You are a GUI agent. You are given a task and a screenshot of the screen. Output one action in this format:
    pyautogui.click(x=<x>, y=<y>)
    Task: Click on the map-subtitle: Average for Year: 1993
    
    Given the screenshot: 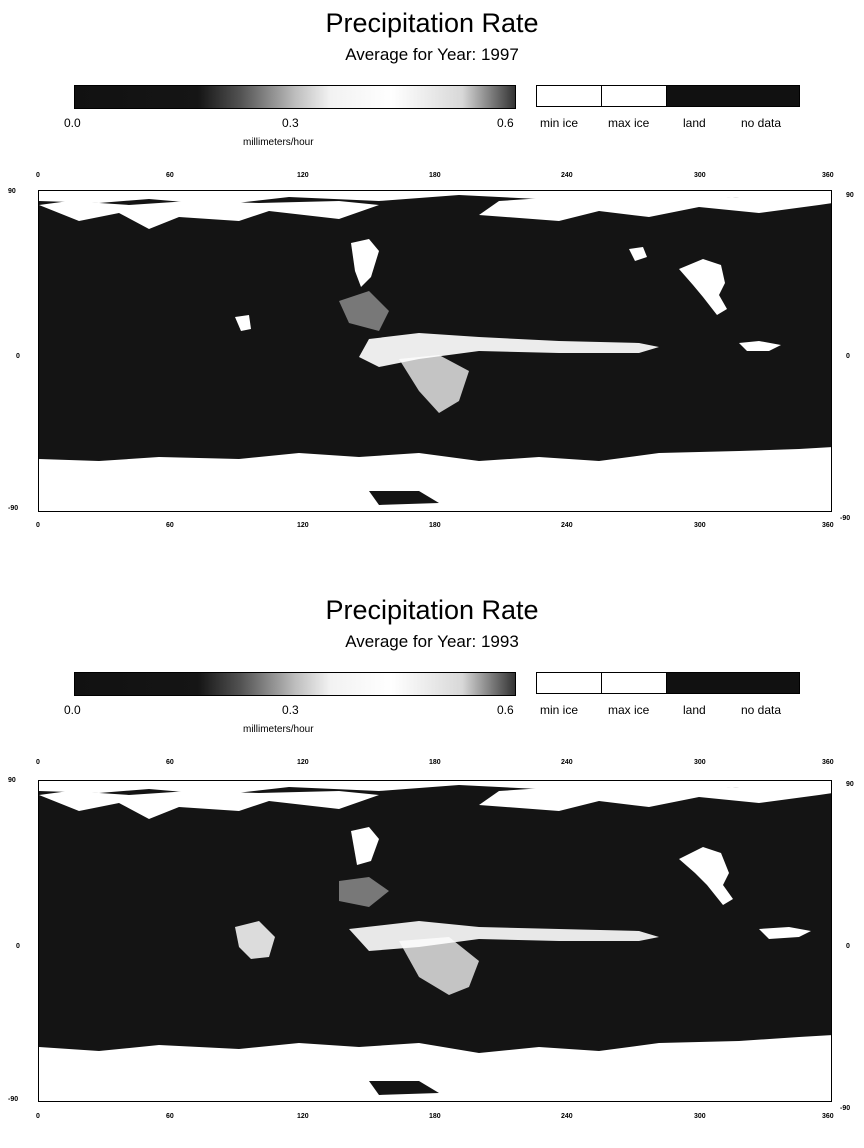 What is the action you would take?
    pyautogui.click(x=432, y=641)
    